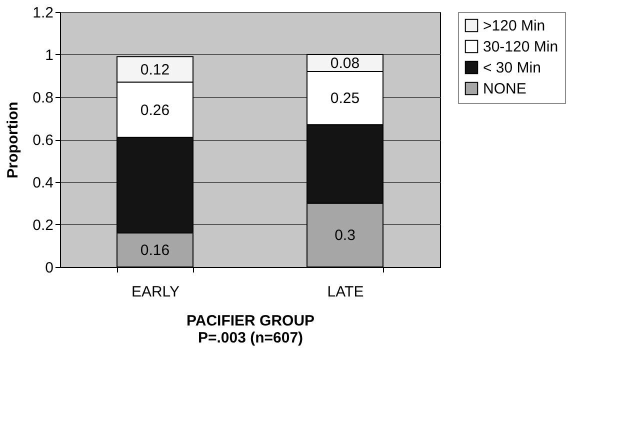 The image size is (636, 434). I want to click on legend-label: 30-120 Min, so click(520, 47).